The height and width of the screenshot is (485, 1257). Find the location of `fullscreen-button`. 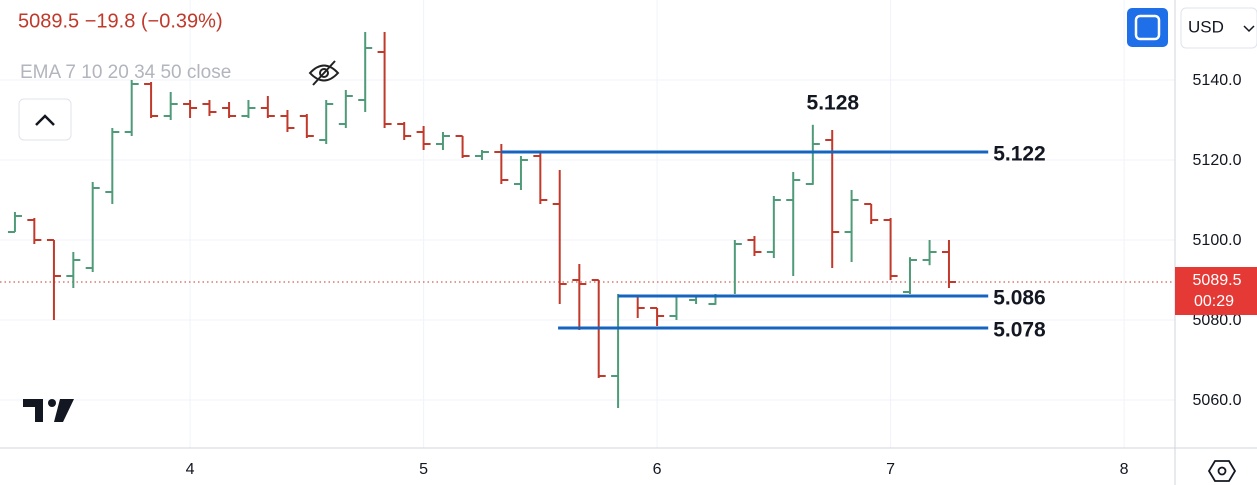

fullscreen-button is located at coordinates (1147, 27).